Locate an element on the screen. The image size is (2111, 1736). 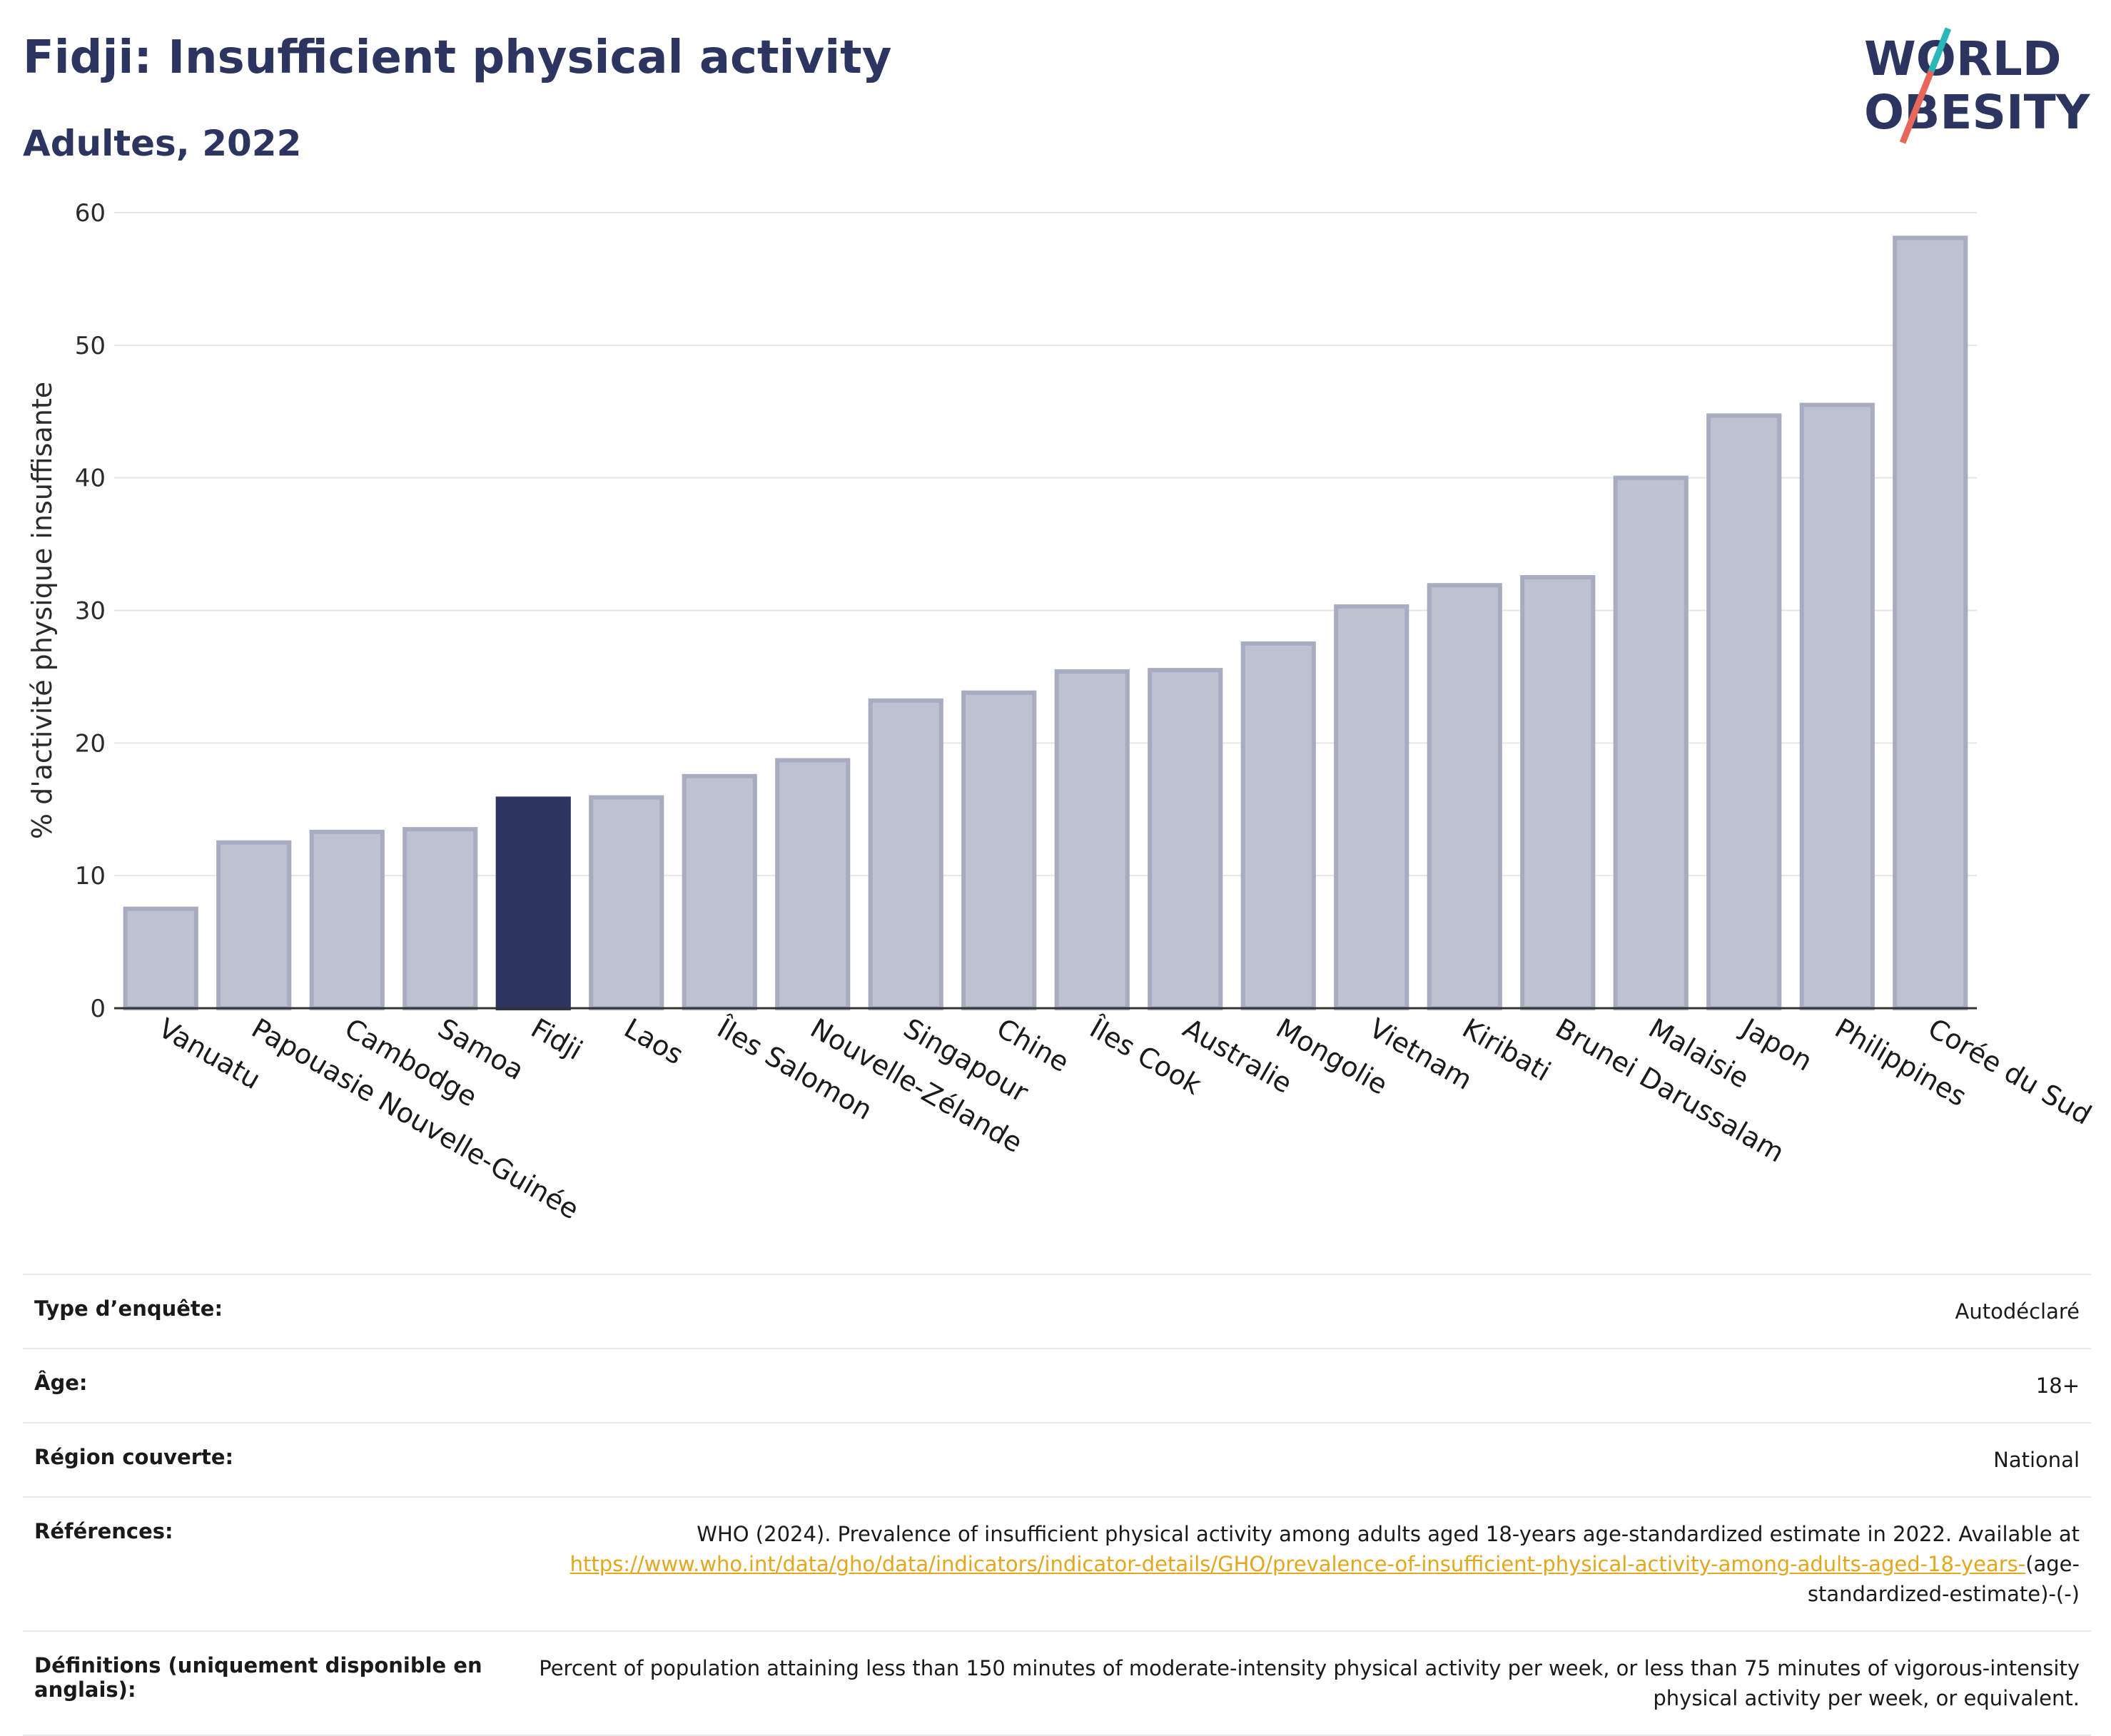
meta-value: Autodéclaré is located at coordinates (1297, 1311).